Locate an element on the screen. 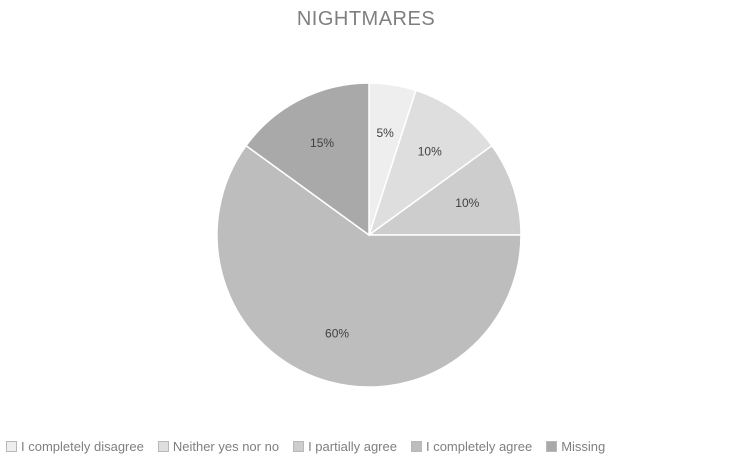  legend-item-completely-disagree: I completely disagree is located at coordinates (75, 446).